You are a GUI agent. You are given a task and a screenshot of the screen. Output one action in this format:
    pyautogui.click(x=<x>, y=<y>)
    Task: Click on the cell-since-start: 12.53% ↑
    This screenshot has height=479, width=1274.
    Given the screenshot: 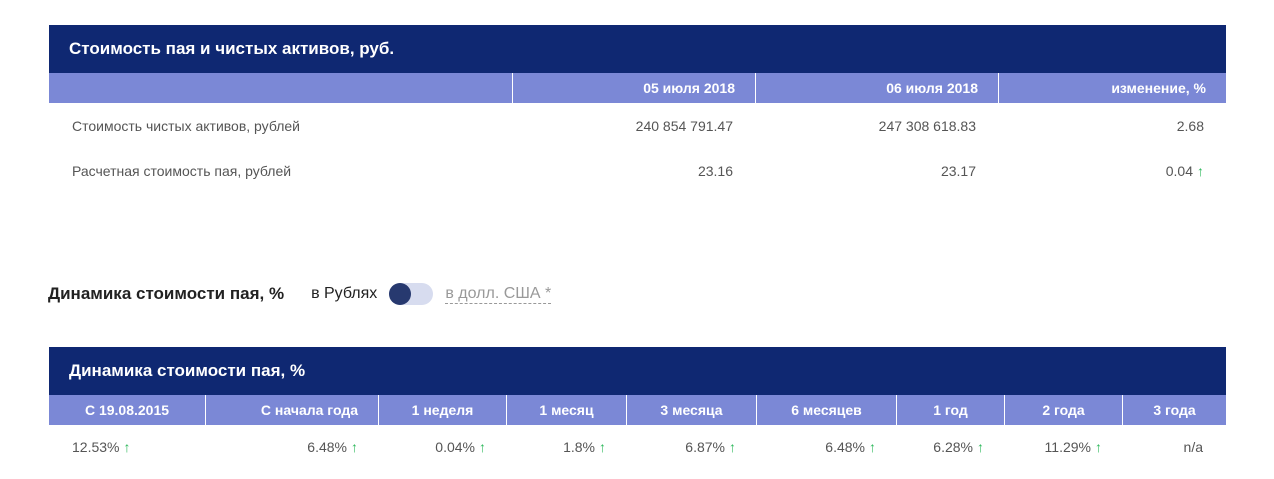 What is the action you would take?
    pyautogui.click(x=127, y=447)
    